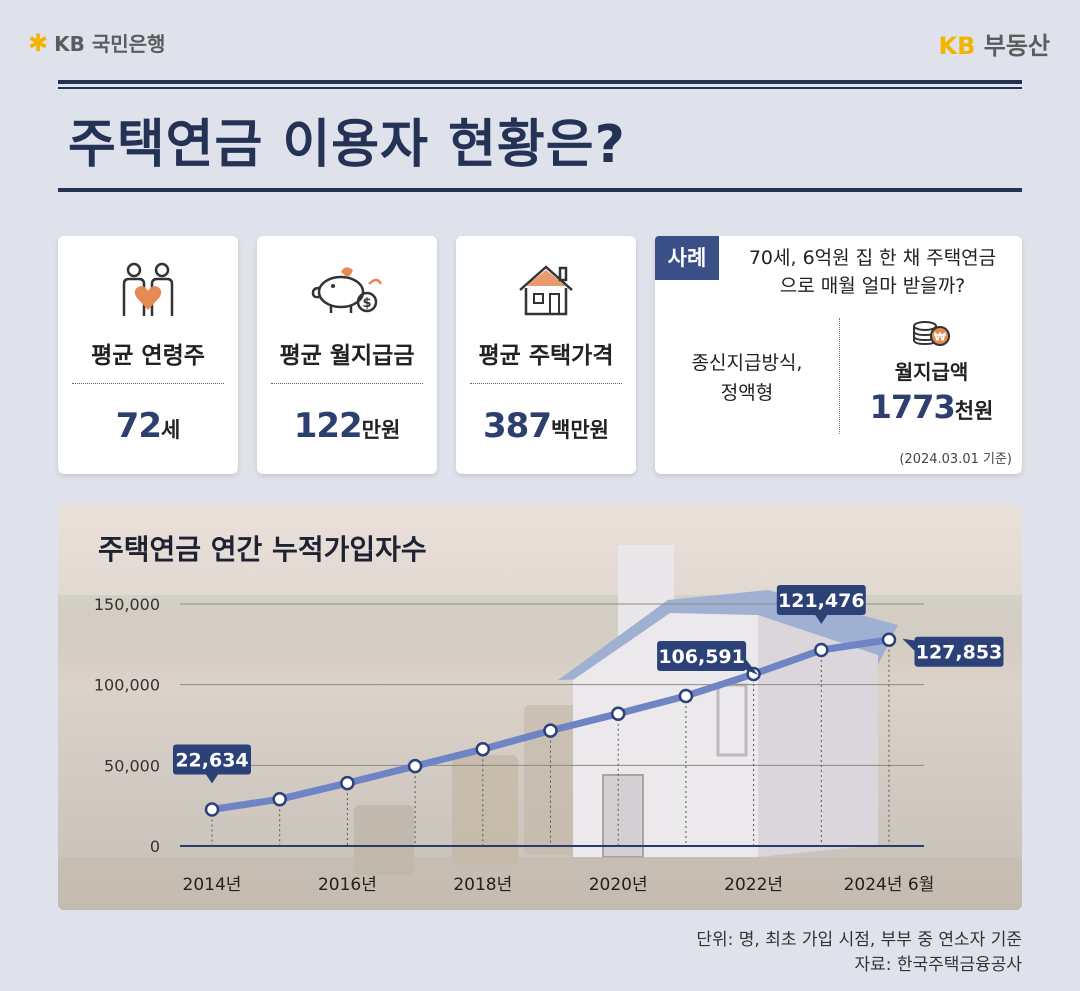 The image size is (1080, 991). I want to click on page-title: 주택연금 이용자 현황은?, so click(347, 139).